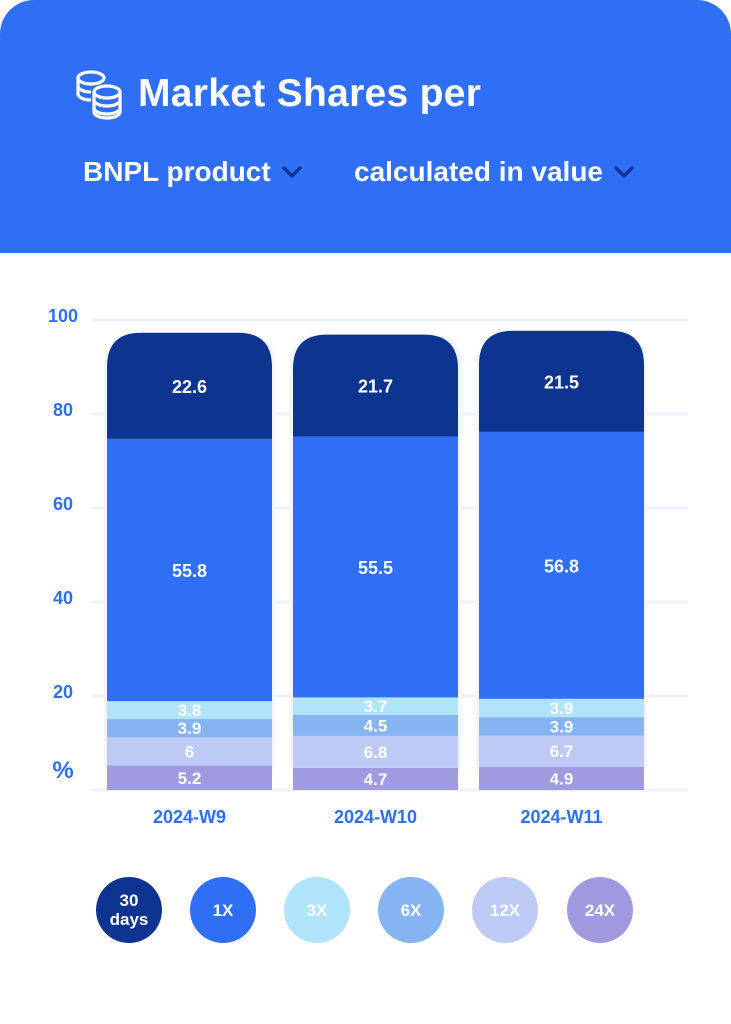  What do you see at coordinates (600, 910) in the screenshot?
I see `legend-item: 24X` at bounding box center [600, 910].